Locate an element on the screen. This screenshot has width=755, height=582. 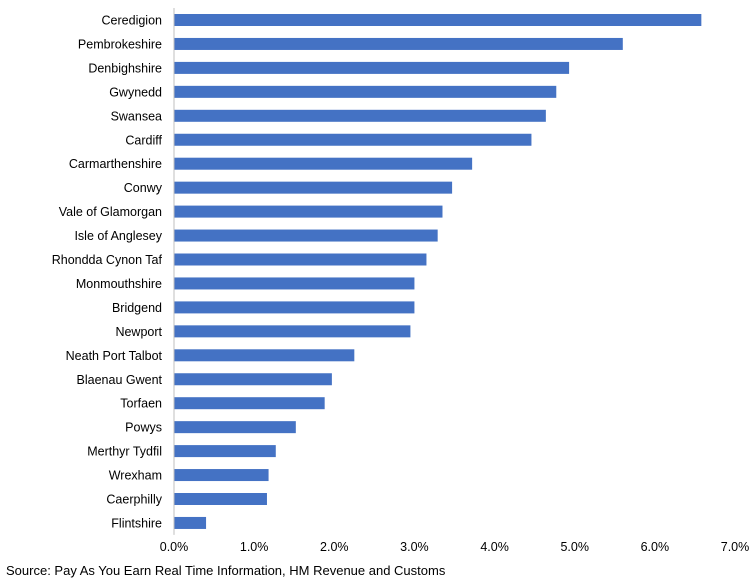
category-label-rhondda-cynon-taf: Rhondda Cynon Taf is located at coordinates (107, 260).